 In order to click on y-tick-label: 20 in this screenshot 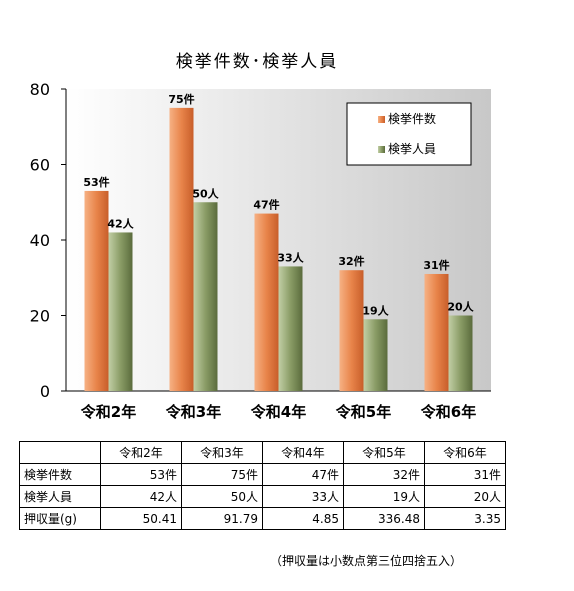, I will do `click(40, 316)`.